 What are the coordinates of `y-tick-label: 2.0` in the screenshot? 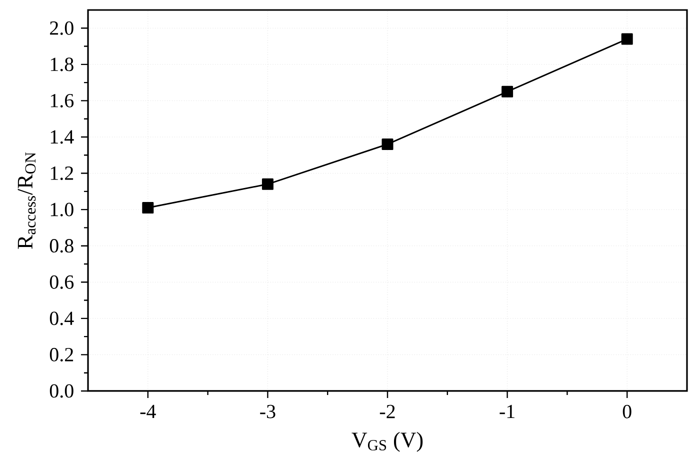 It's located at (62, 28).